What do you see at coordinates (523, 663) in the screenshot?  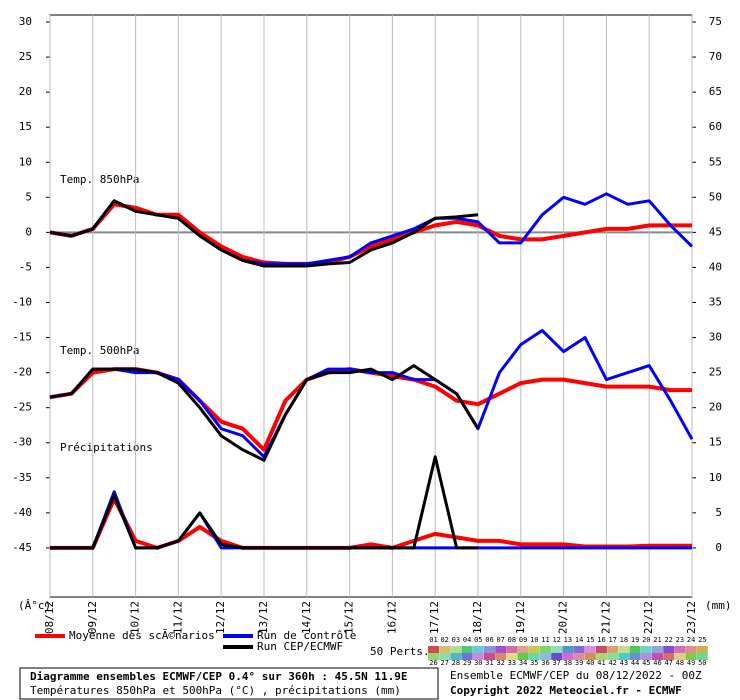 I see `pert-label: 34` at bounding box center [523, 663].